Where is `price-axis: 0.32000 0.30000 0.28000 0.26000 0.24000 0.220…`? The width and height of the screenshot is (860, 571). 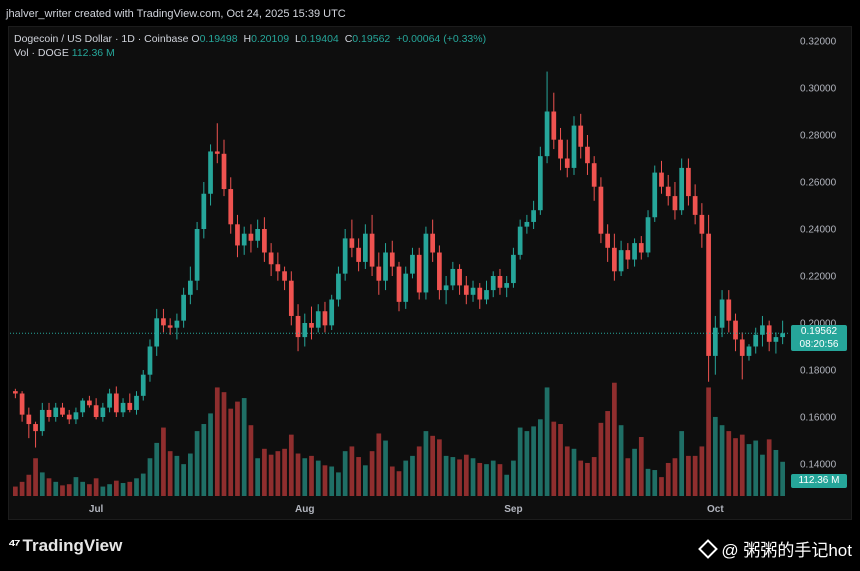
price-axis: 0.32000 0.30000 0.28000 0.26000 0.24000 0.220… is located at coordinates (818, 254).